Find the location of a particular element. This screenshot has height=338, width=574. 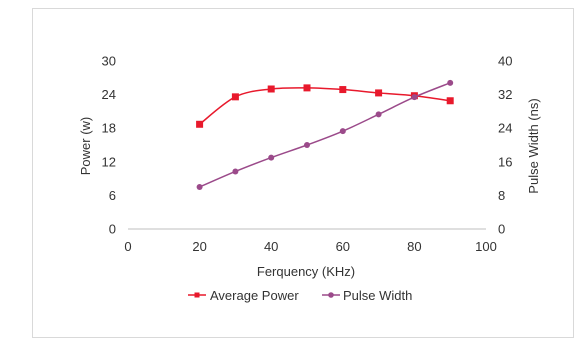

x-tick-label: 20 is located at coordinates (199, 246).